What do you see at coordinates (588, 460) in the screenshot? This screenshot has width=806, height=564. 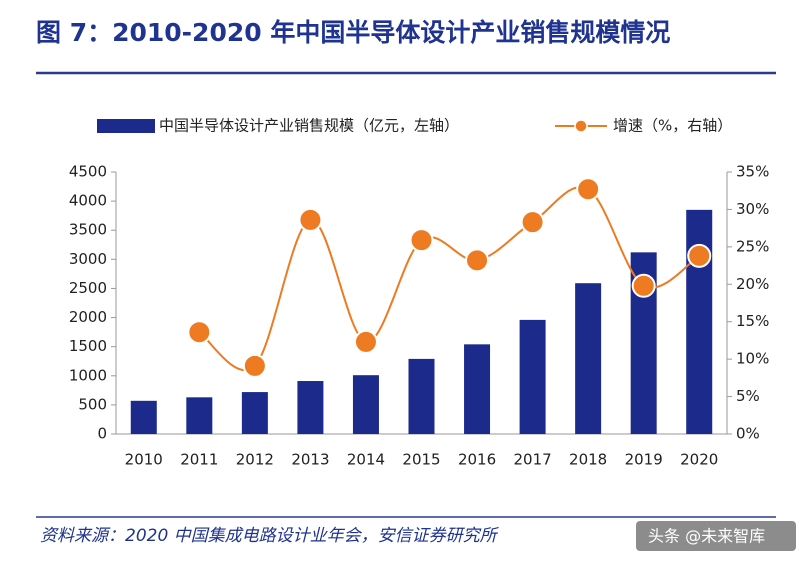 I see `x-tick-label: 2018` at bounding box center [588, 460].